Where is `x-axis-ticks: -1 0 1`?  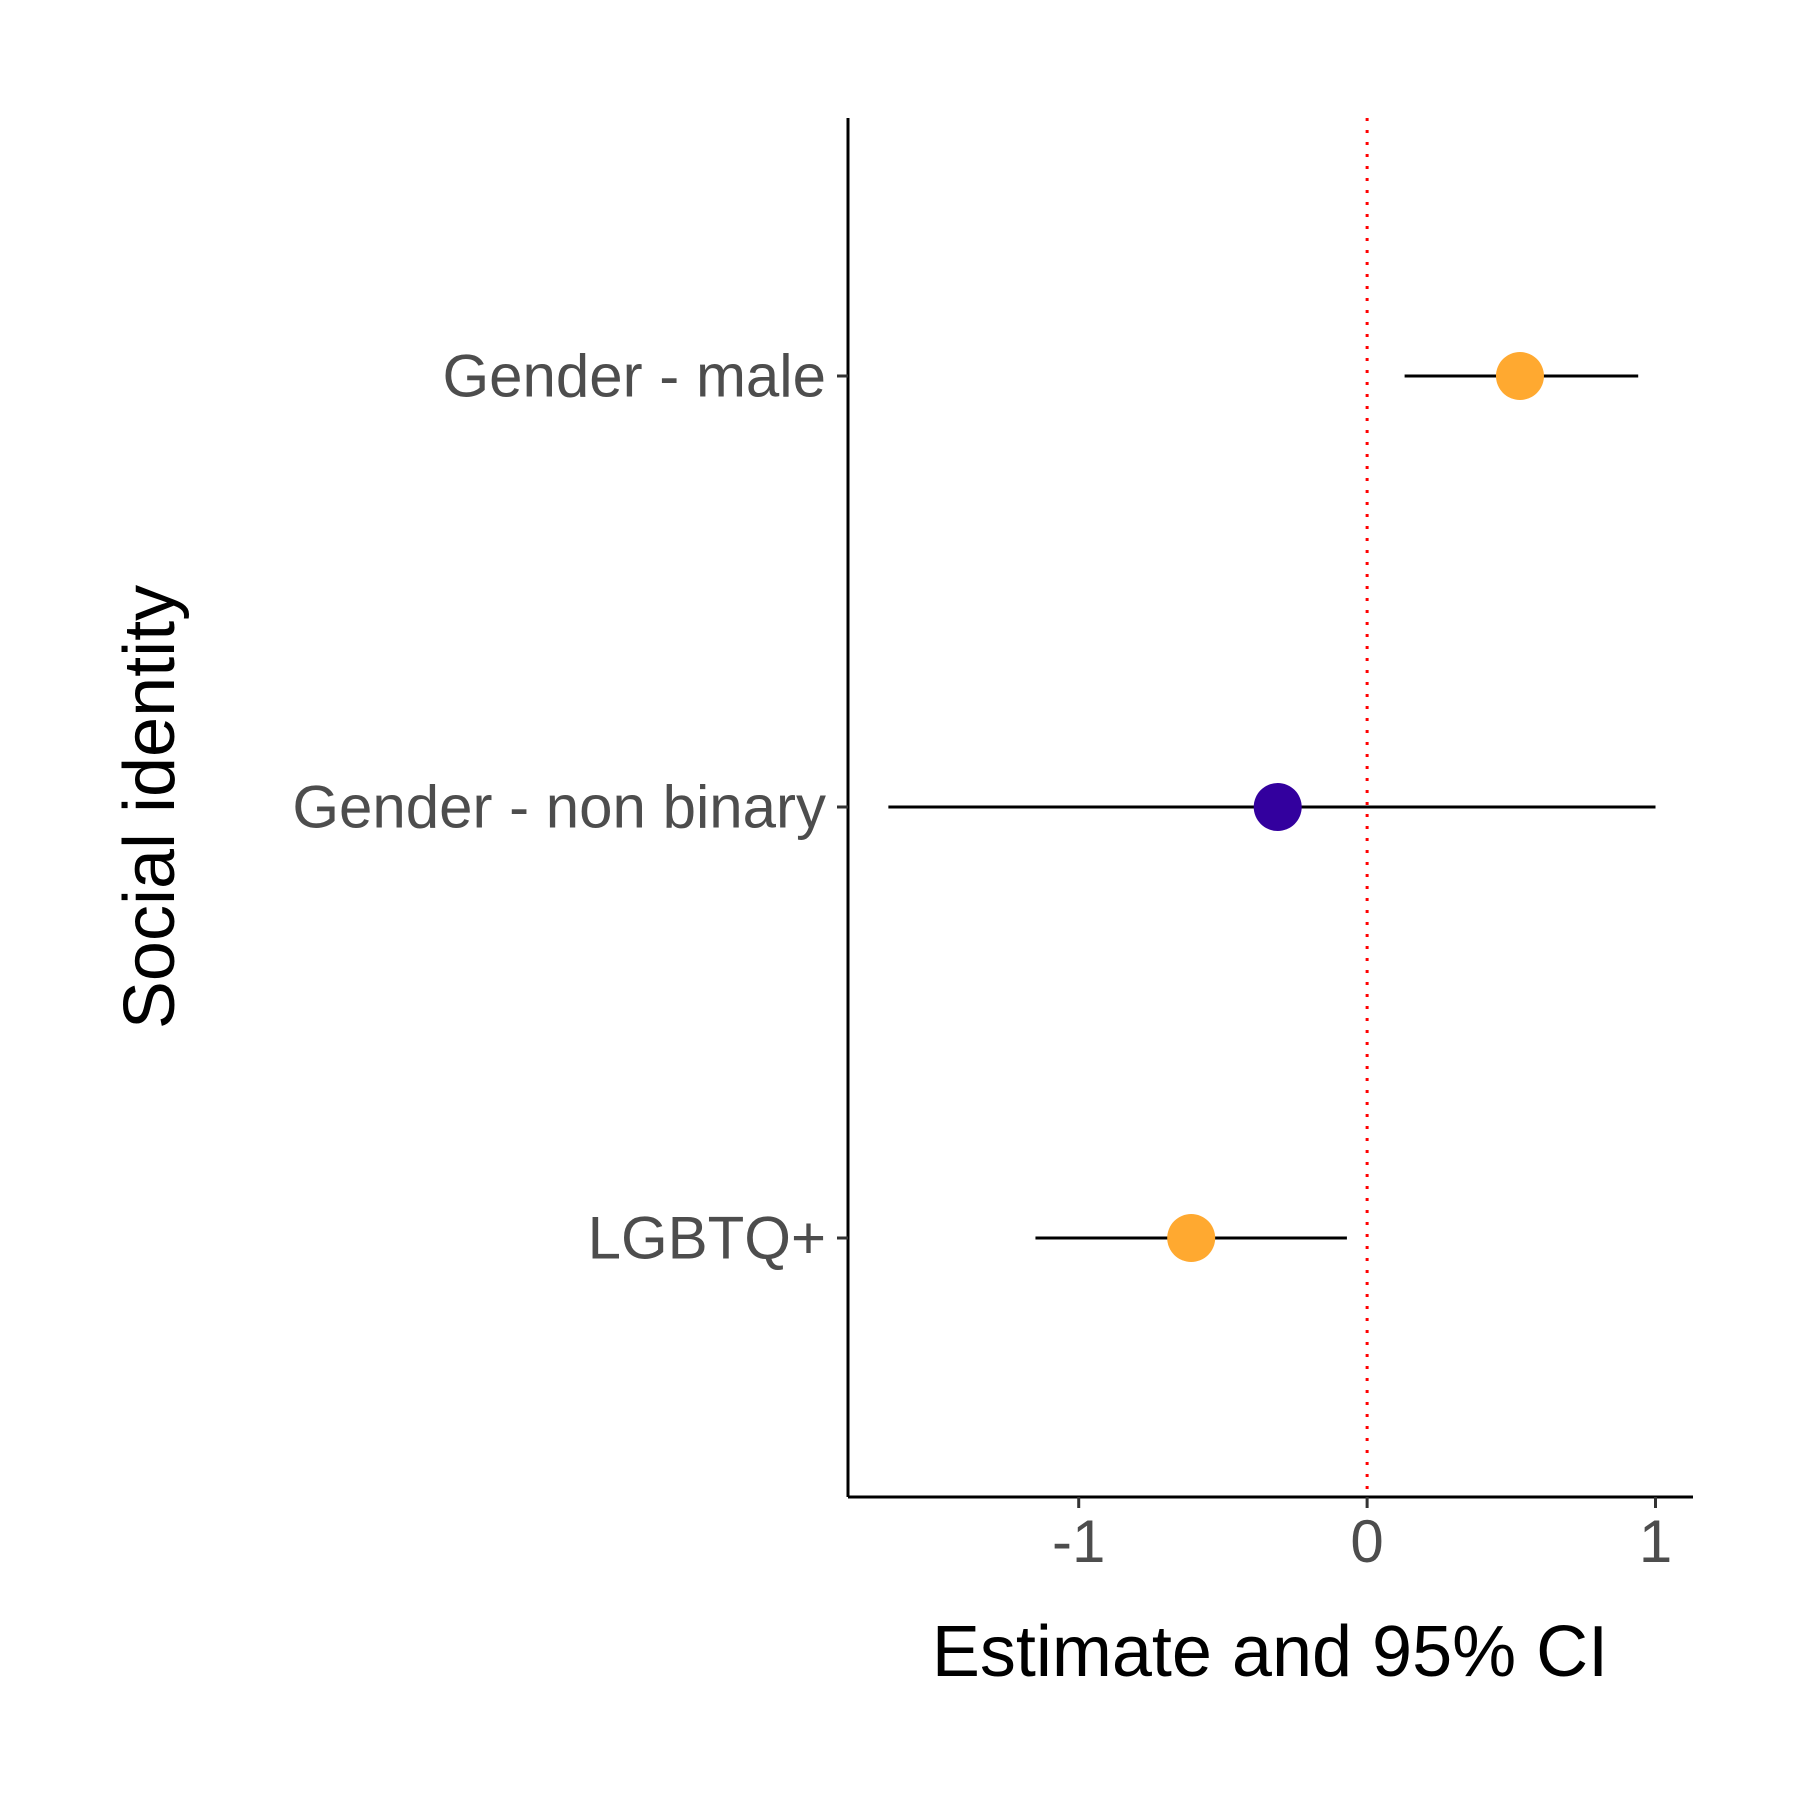 x-axis-ticks: -1 0 1 is located at coordinates (1362, 1536).